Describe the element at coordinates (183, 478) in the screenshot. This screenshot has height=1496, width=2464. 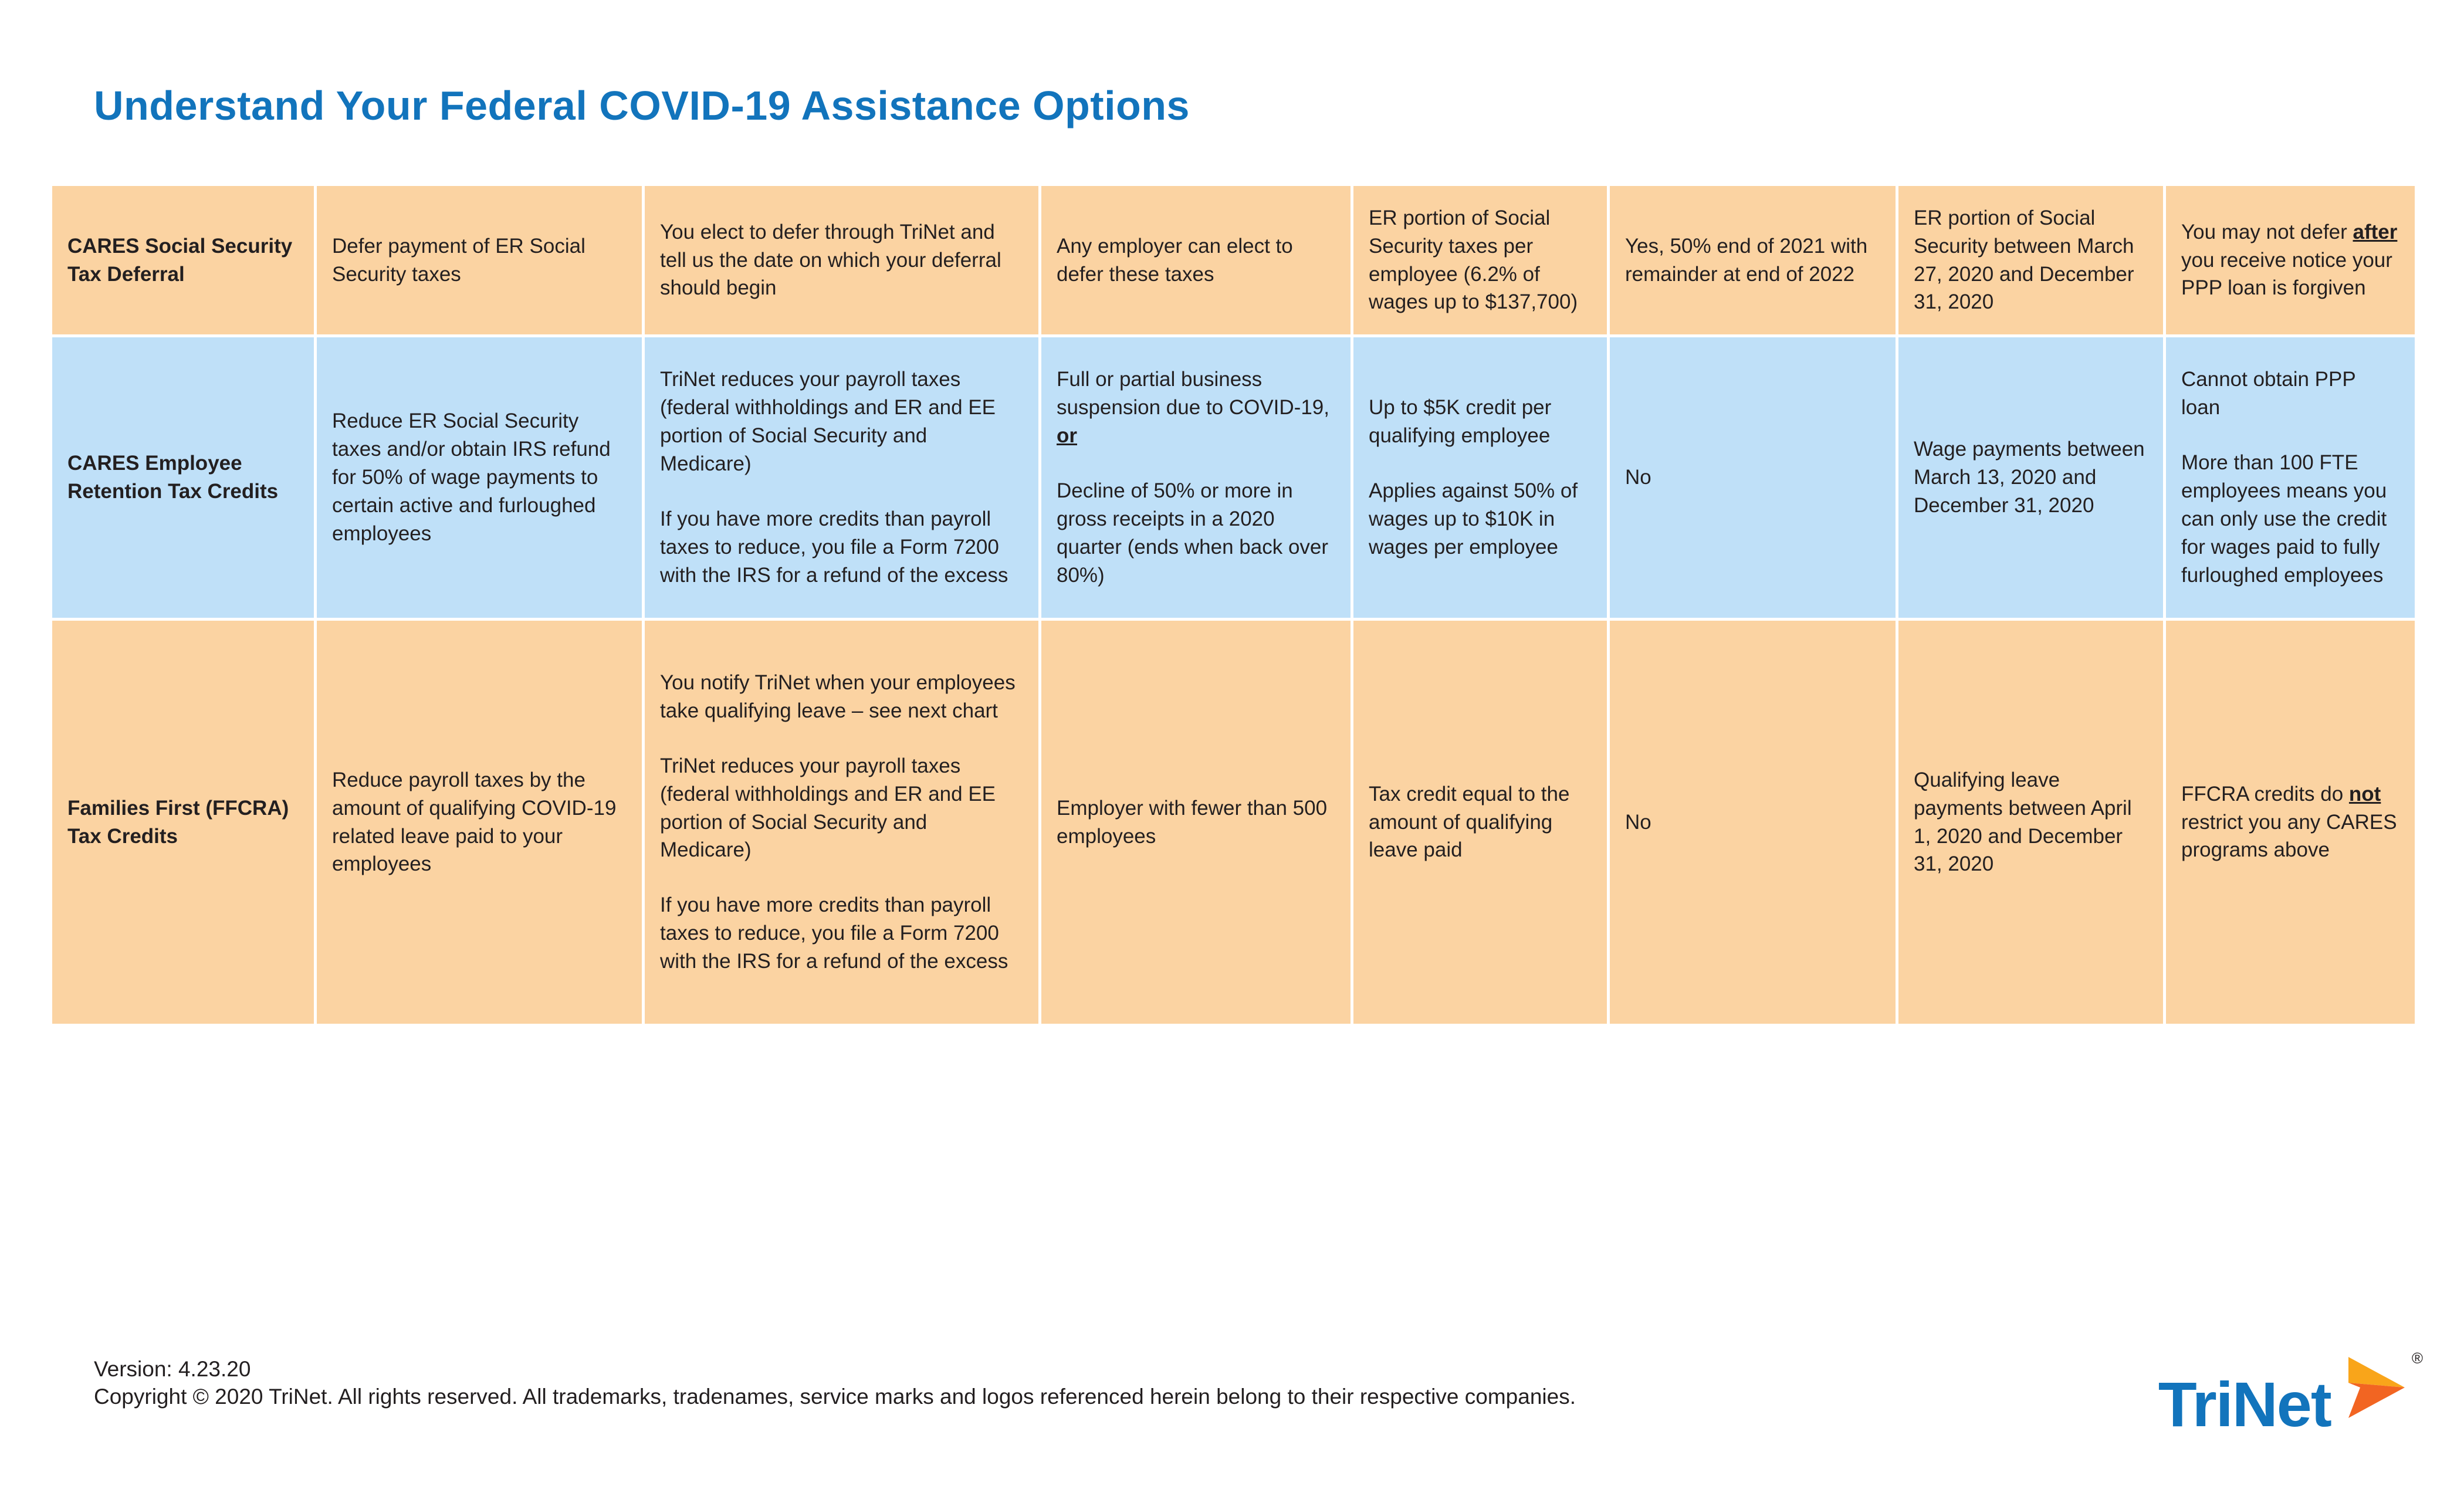
I see `row-header: CARES Employee Retention Tax Credits` at that location.